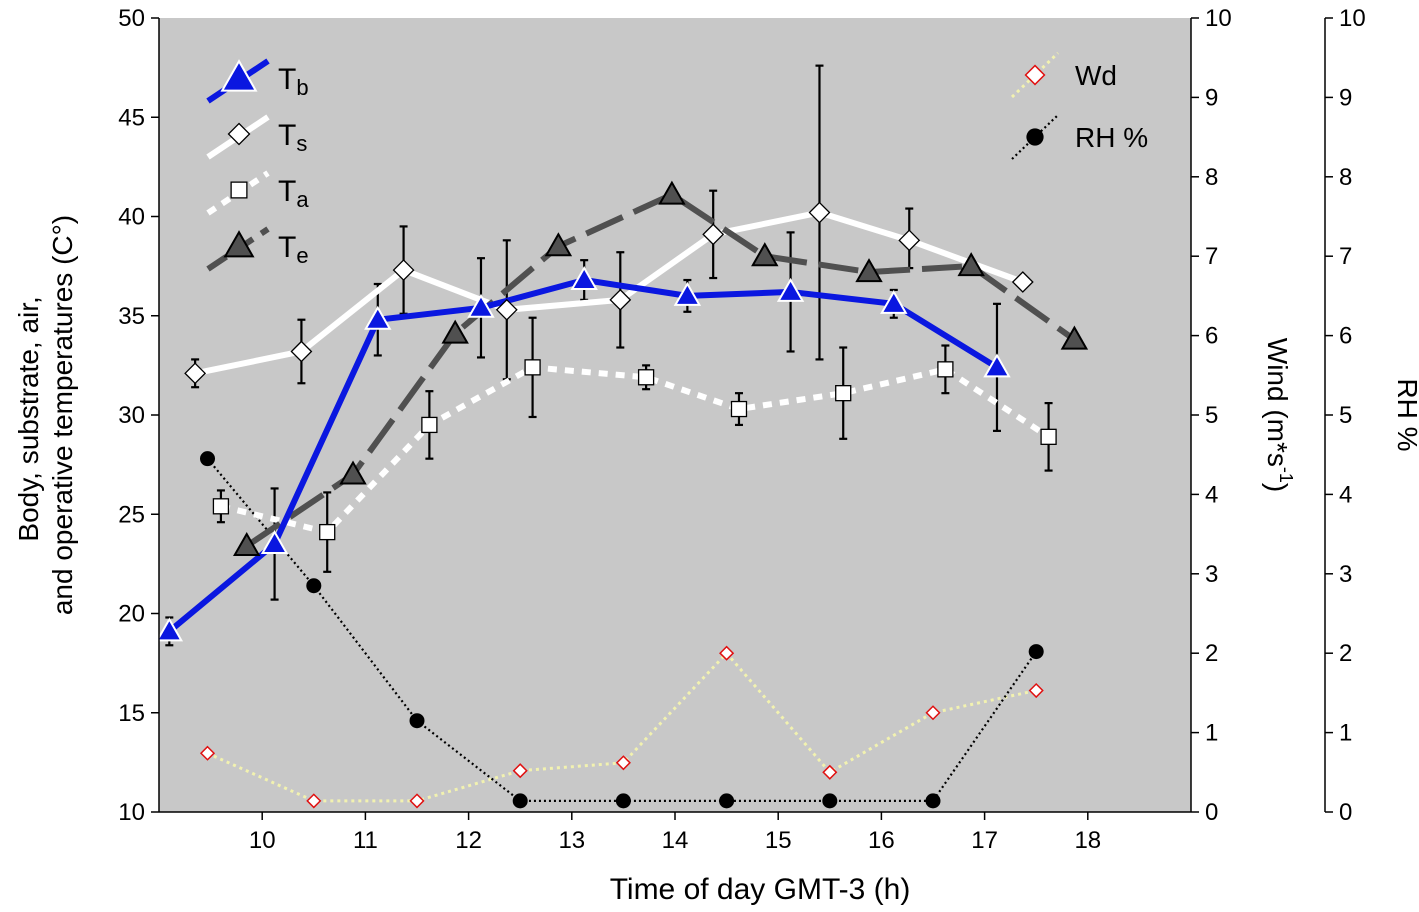  Describe the element at coordinates (468, 840) in the screenshot. I see `x-tick-label-2: 12` at that location.